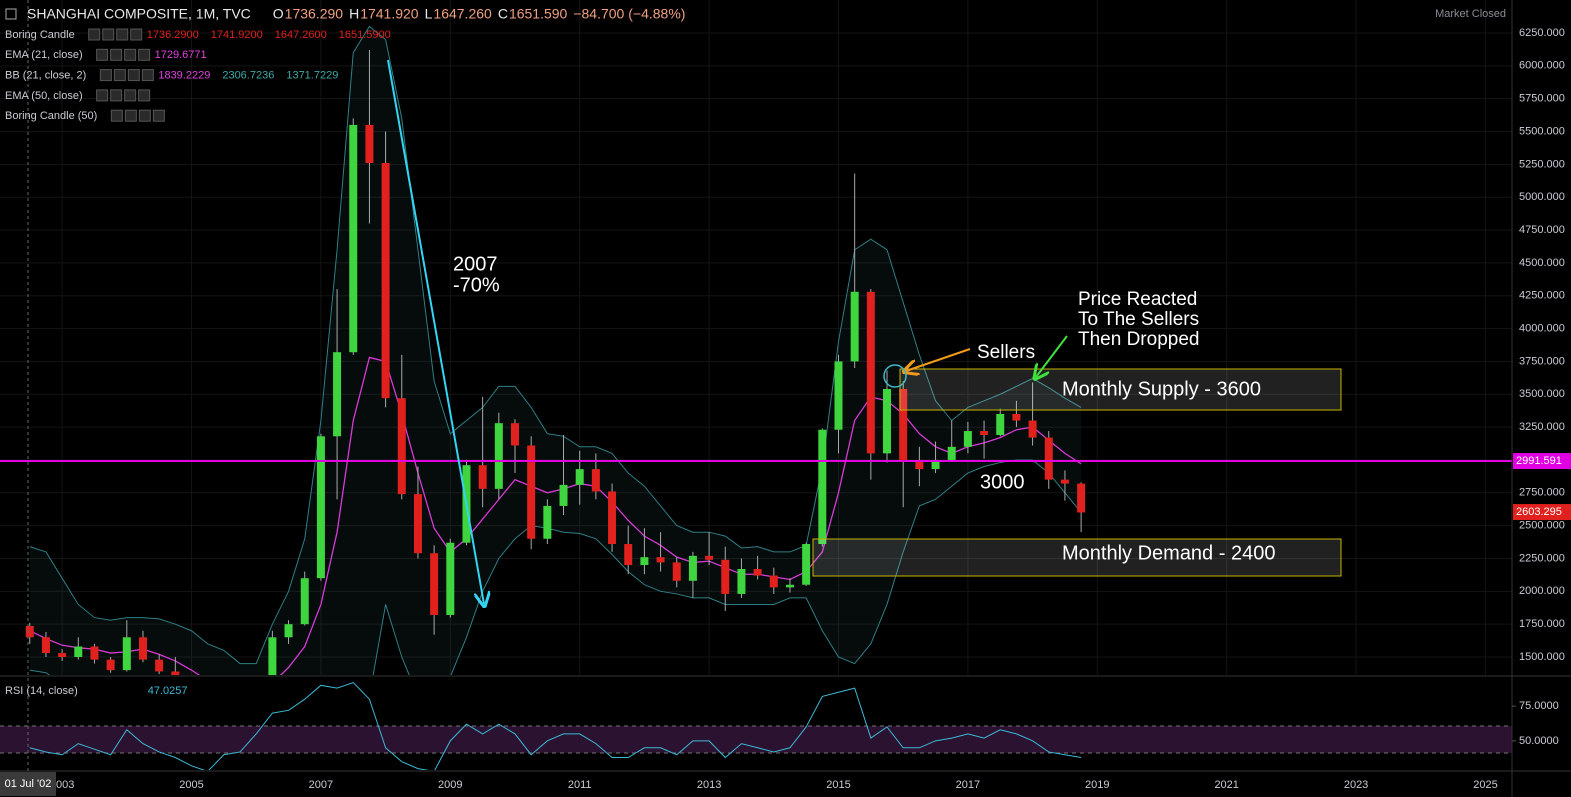 The image size is (1571, 797). I want to click on rsi-tick-label: 50.0000, so click(1539, 741).